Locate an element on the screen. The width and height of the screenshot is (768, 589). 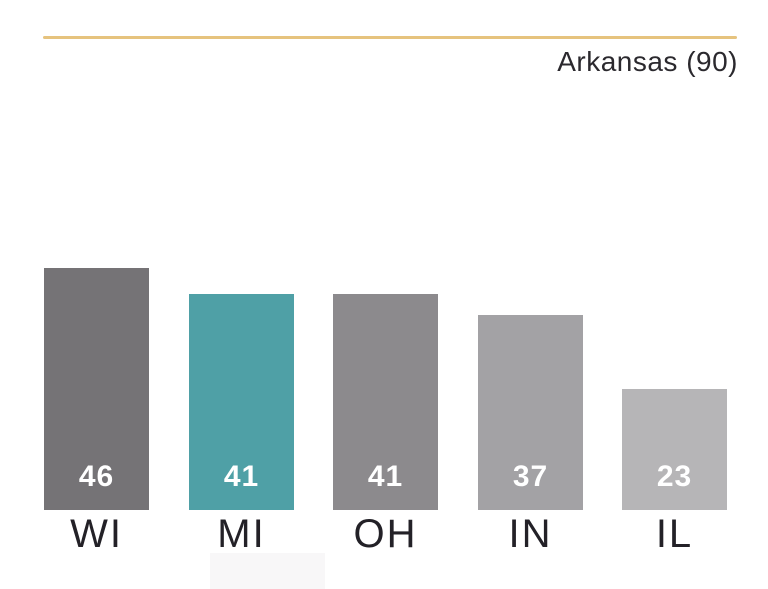
bar-IN: 37 is located at coordinates (530, 412).